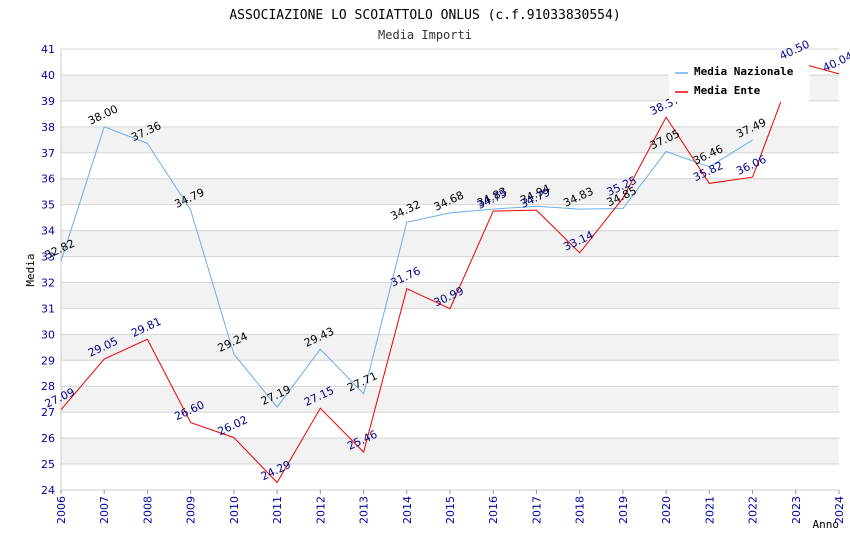  Describe the element at coordinates (826, 524) in the screenshot. I see `x-axis-label: Anno` at that location.